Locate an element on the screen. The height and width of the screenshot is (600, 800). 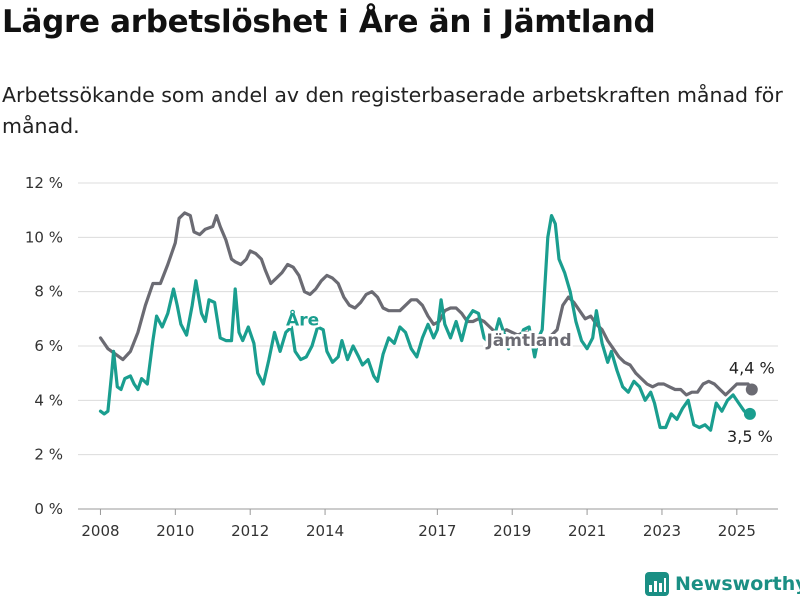
y-tick-label: 6 % is located at coordinates (48, 346).